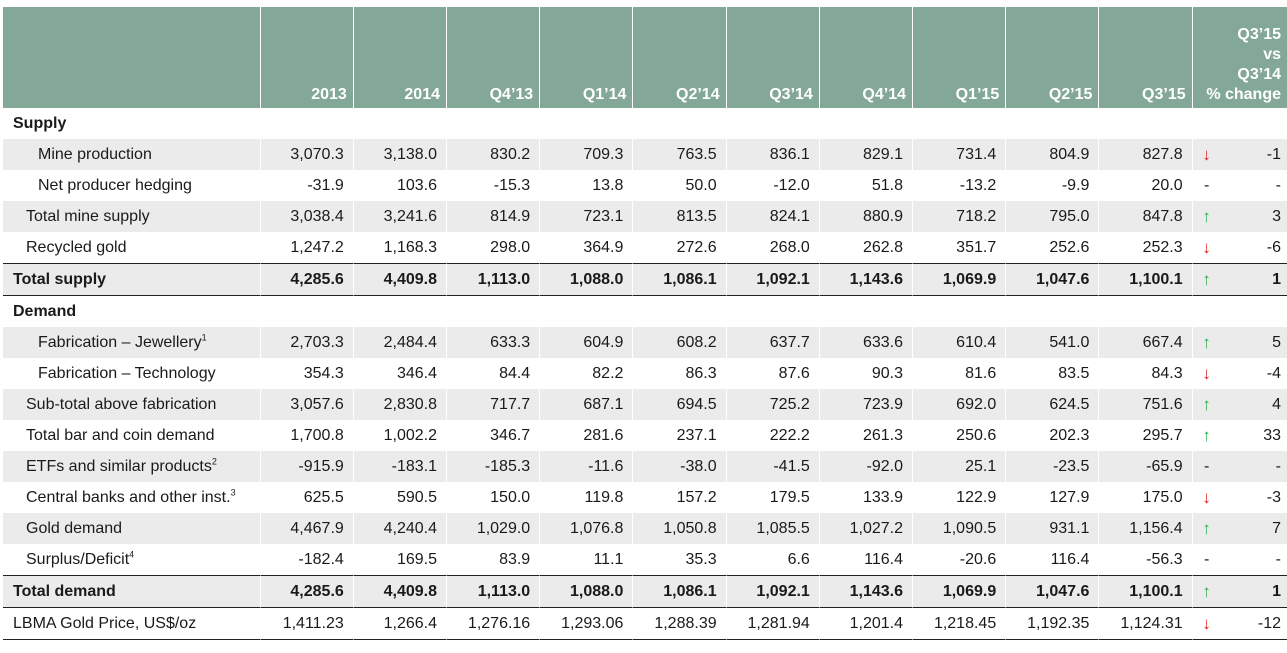 The image size is (1287, 653). Describe the element at coordinates (306, 435) in the screenshot. I see `value-cell: 1,700.8` at that location.